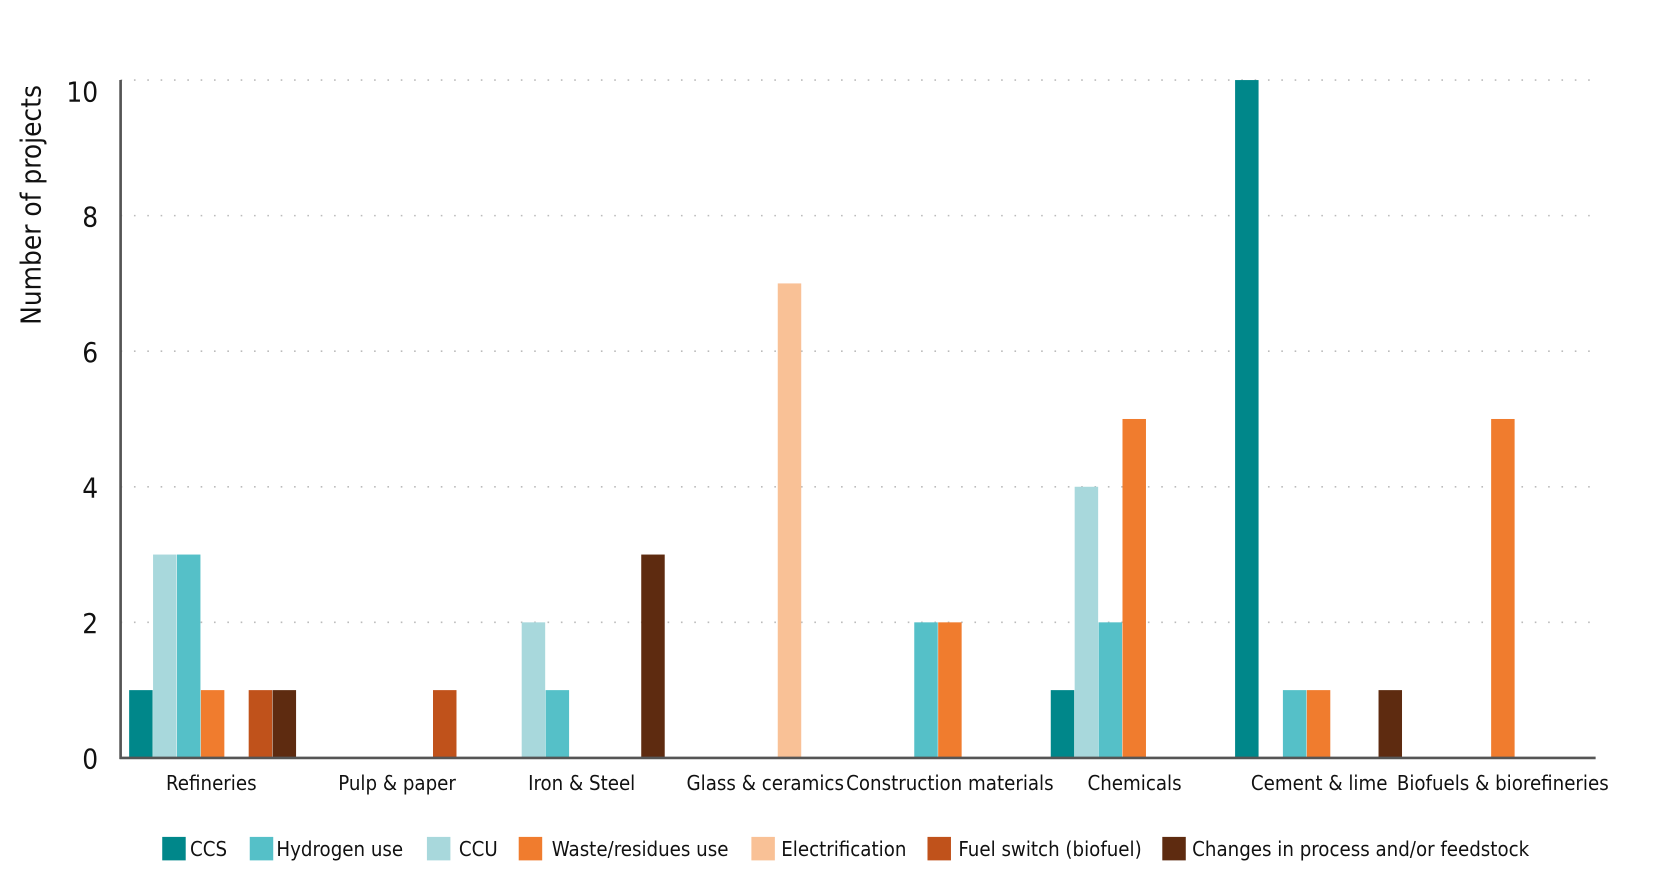 This screenshot has height=886, width=1665. What do you see at coordinates (1134, 783) in the screenshot?
I see `x-tick-label: Chemicals` at bounding box center [1134, 783].